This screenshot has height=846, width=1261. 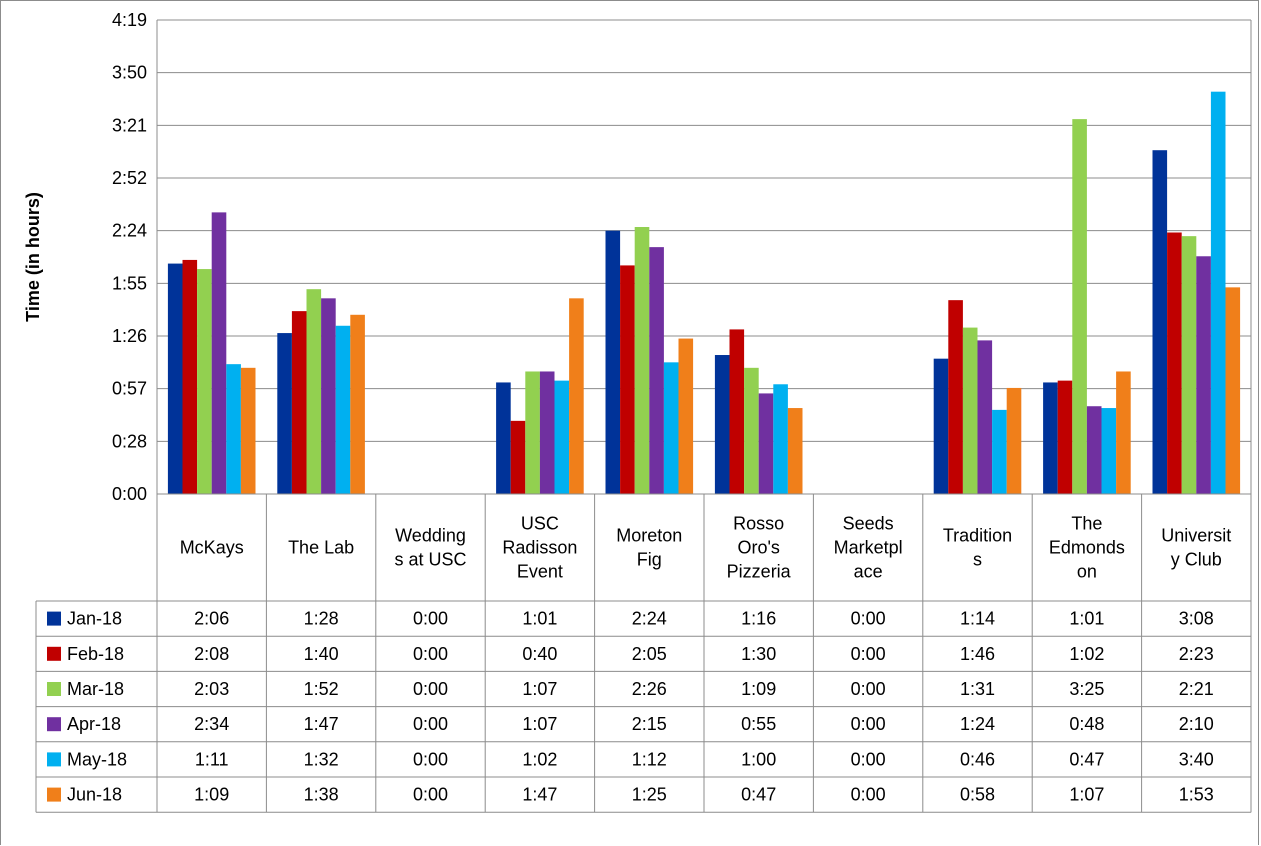 I want to click on category-label: Tradition s, so click(x=977, y=548).